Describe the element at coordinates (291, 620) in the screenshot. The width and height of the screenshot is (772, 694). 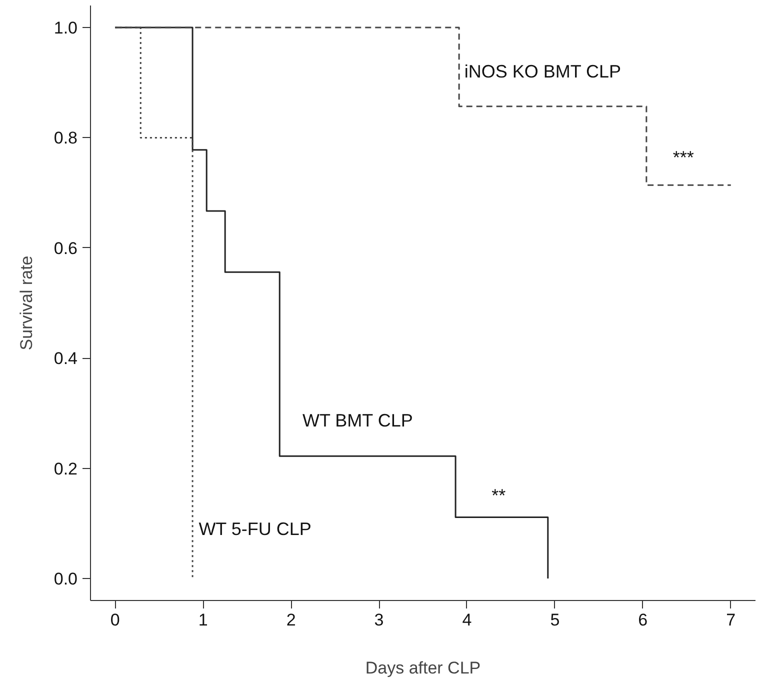
I see `x-tick-label: 2` at that location.